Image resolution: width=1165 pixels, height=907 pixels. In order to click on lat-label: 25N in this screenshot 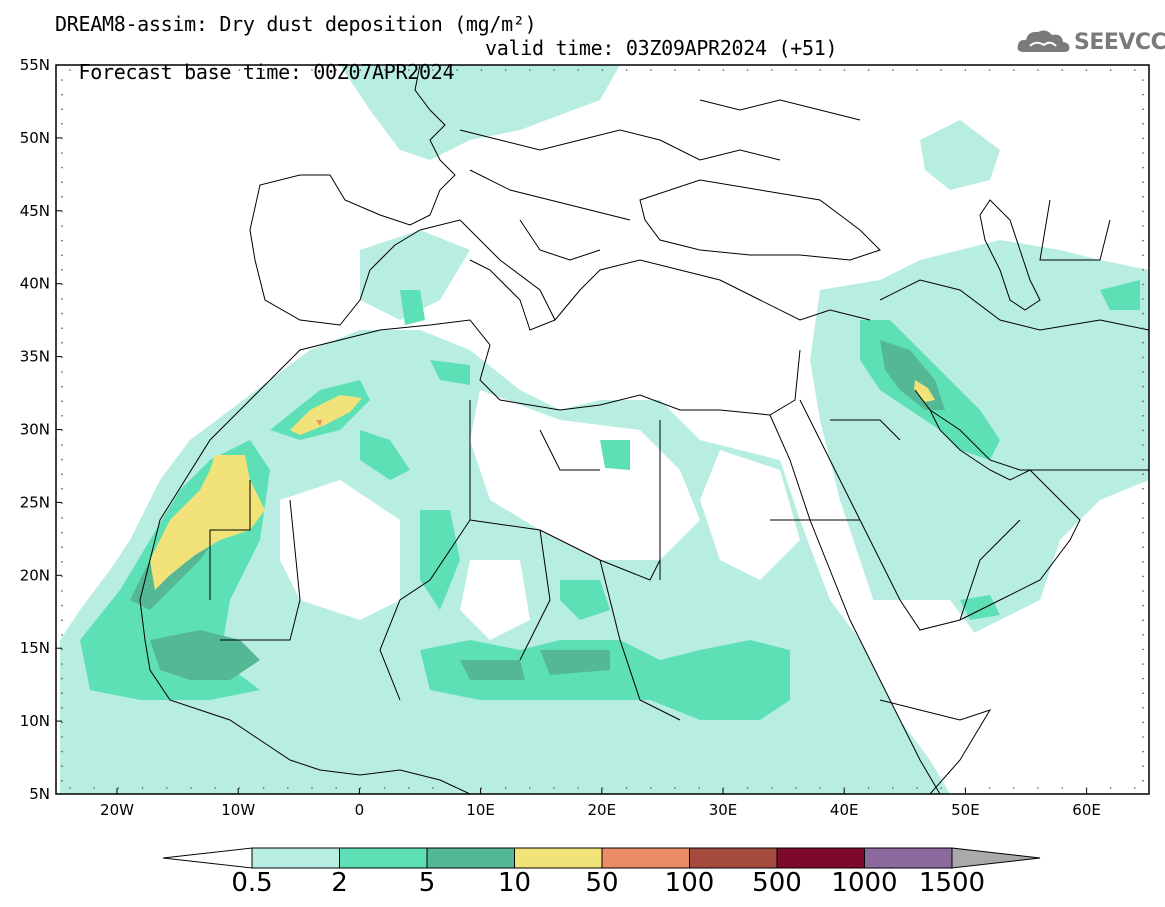, I will do `click(35, 502)`.